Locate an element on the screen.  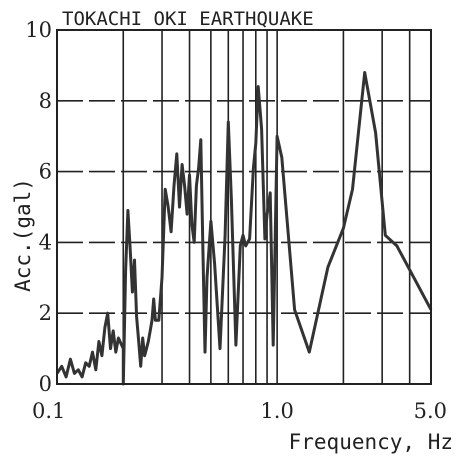
y-tick-label: 2 is located at coordinates (45, 313).